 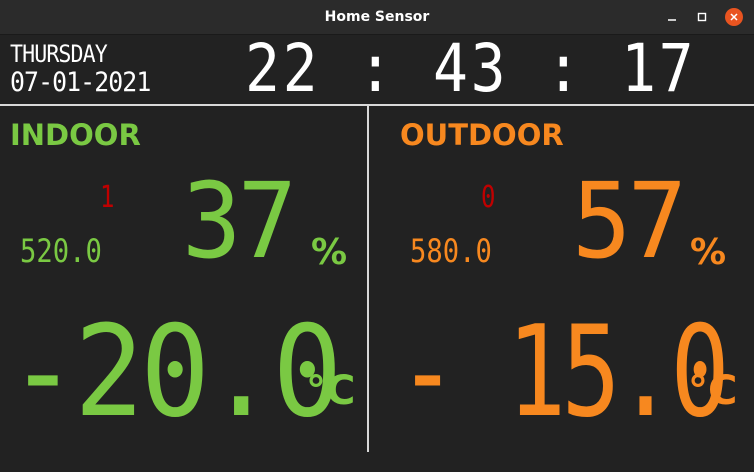 What do you see at coordinates (80, 82) in the screenshot?
I see `date-display: 07-01-2021` at bounding box center [80, 82].